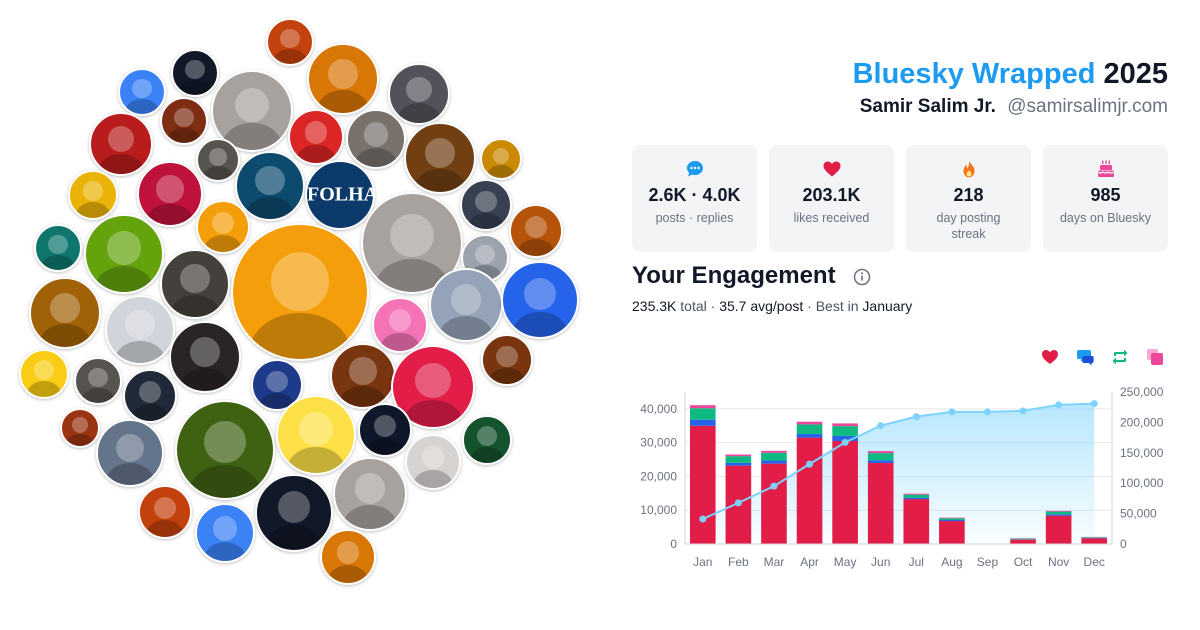  What do you see at coordinates (1087, 106) in the screenshot?
I see `user-handle: @samirsalimjr.com` at bounding box center [1087, 106].